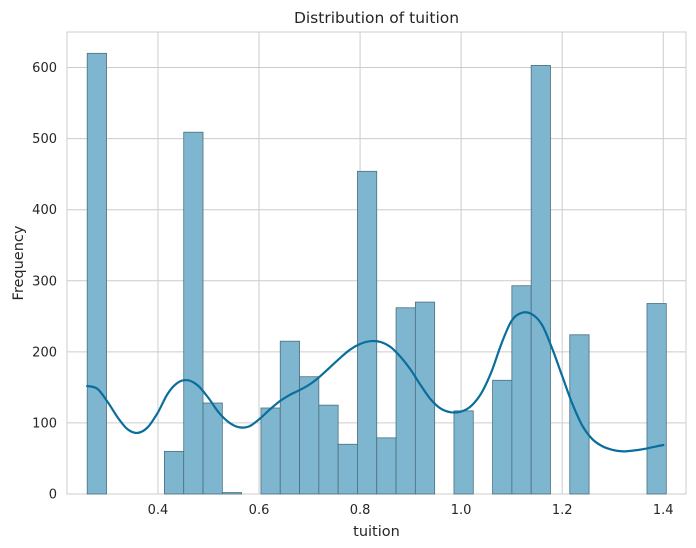  Describe the element at coordinates (259, 510) in the screenshot. I see `x-tick-label: 0.6` at that location.